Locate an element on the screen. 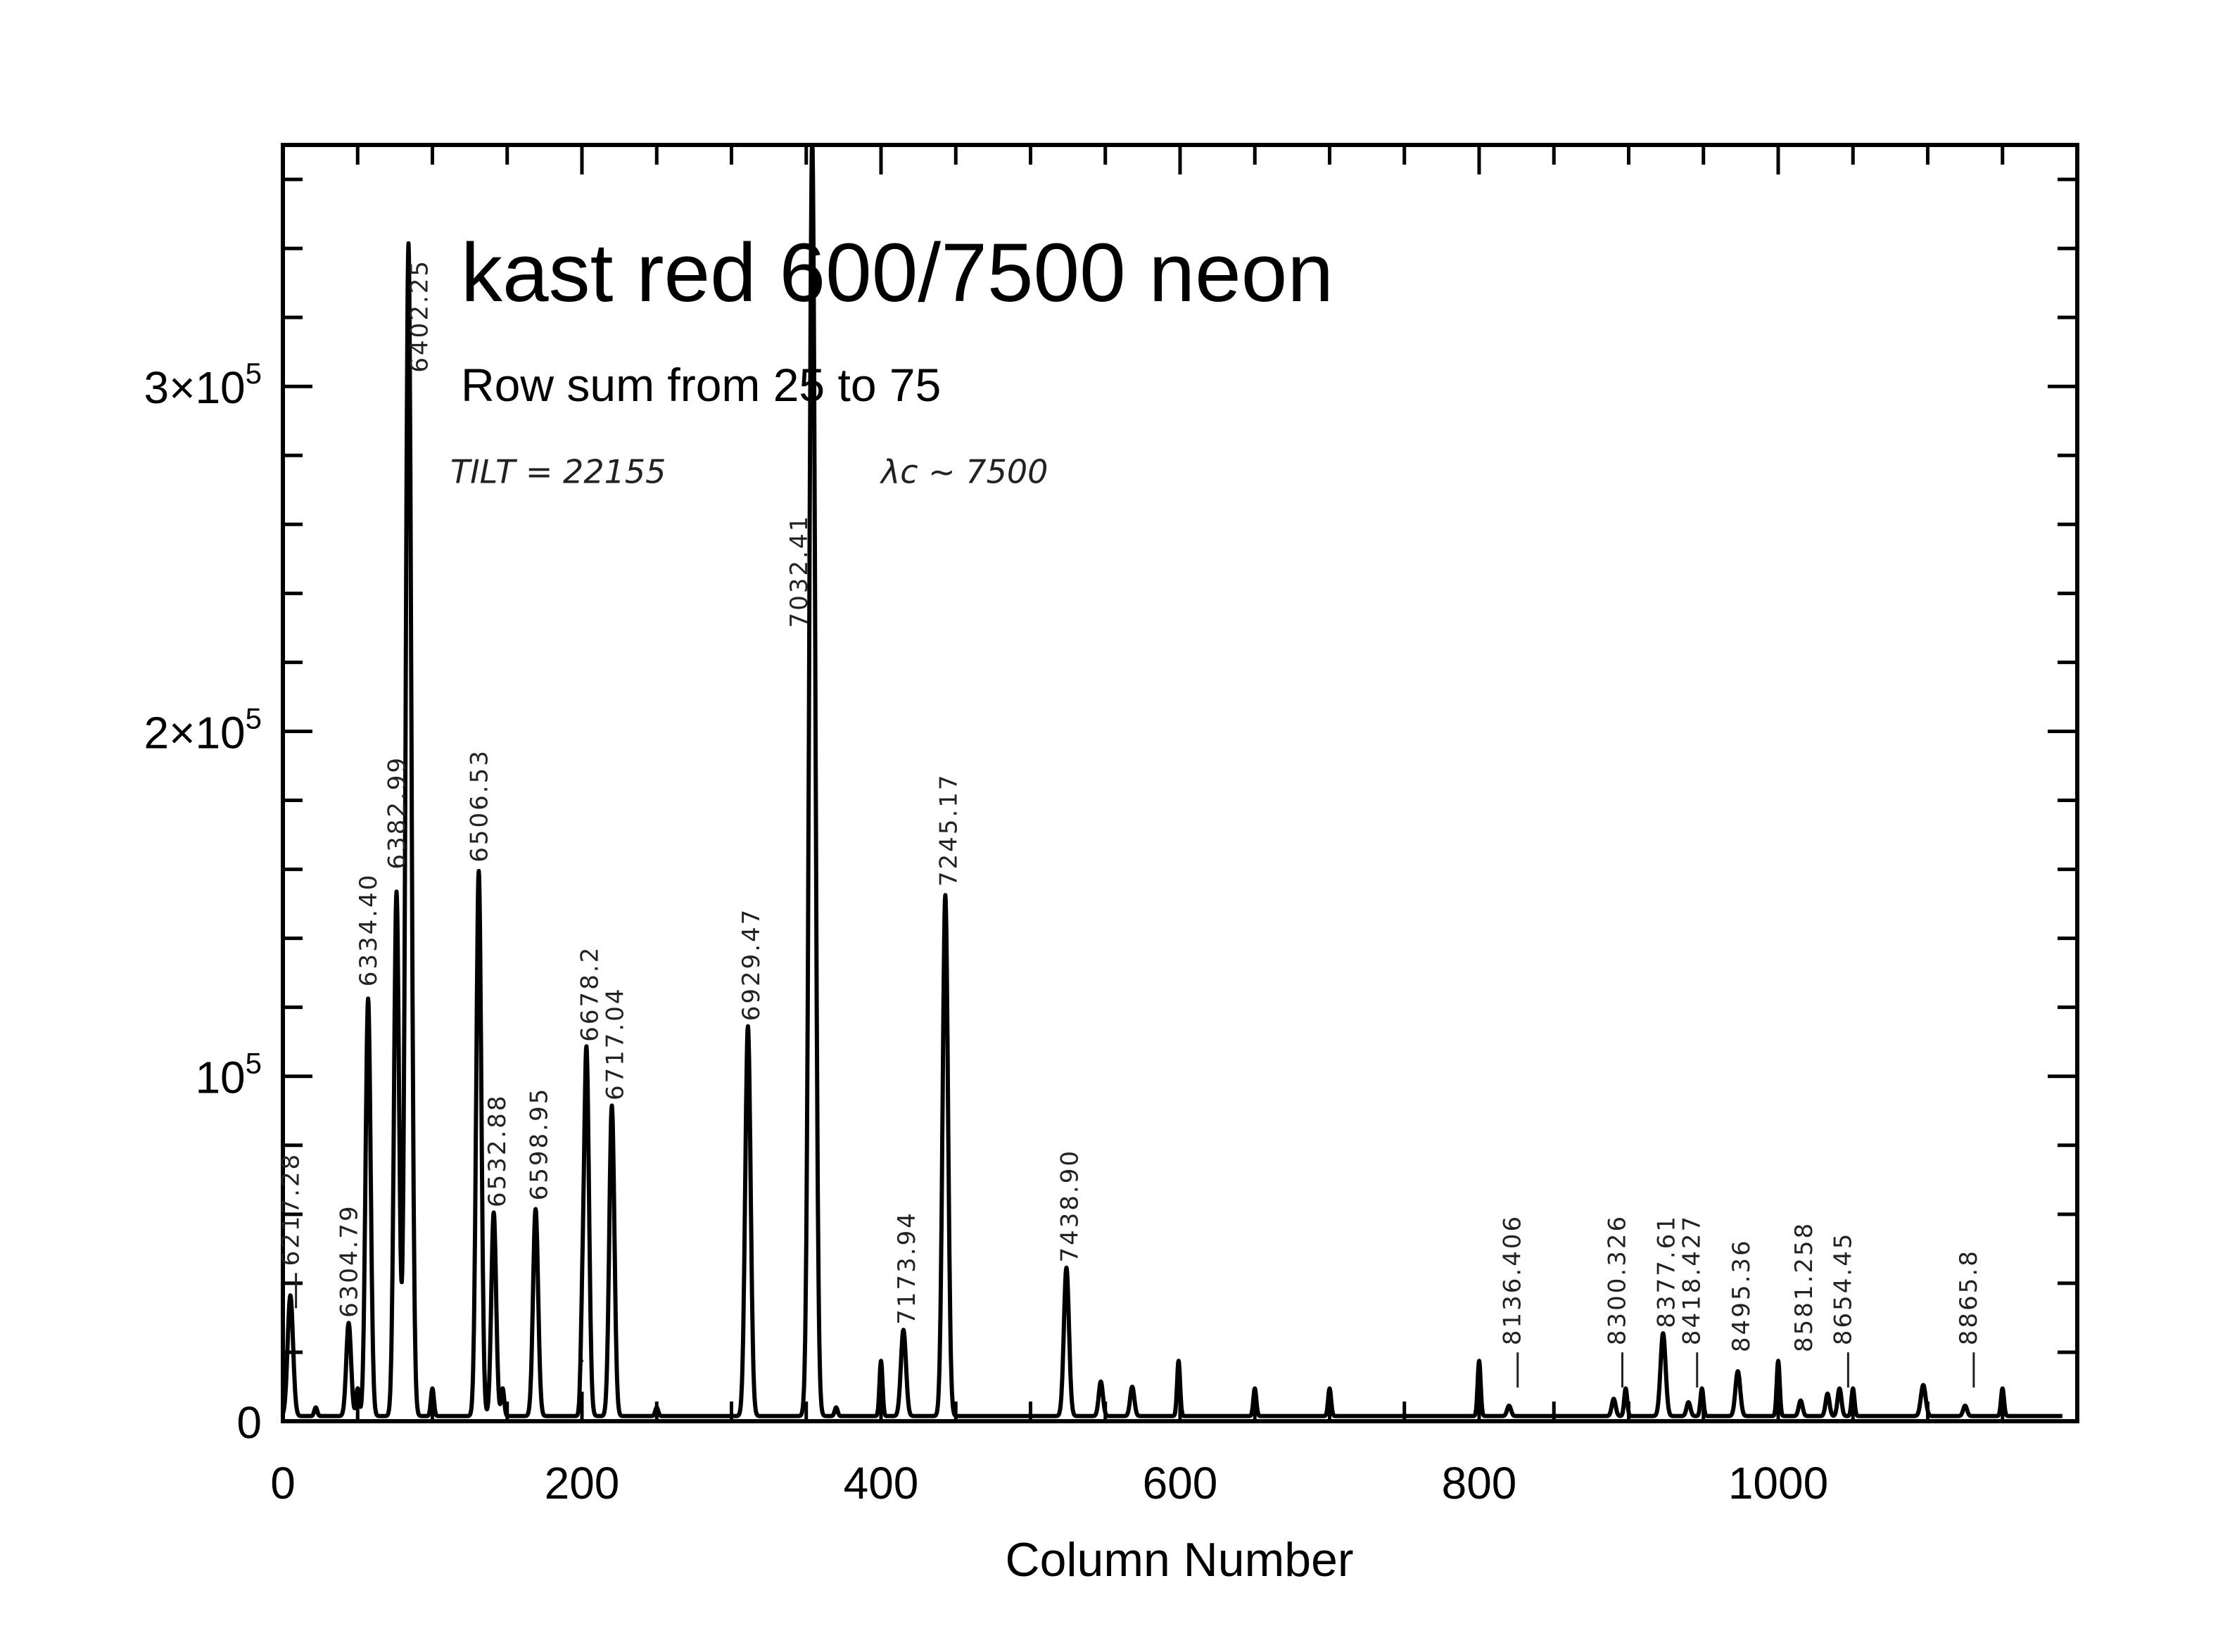  wavelength-label: 6382.99 is located at coordinates (398, 813).